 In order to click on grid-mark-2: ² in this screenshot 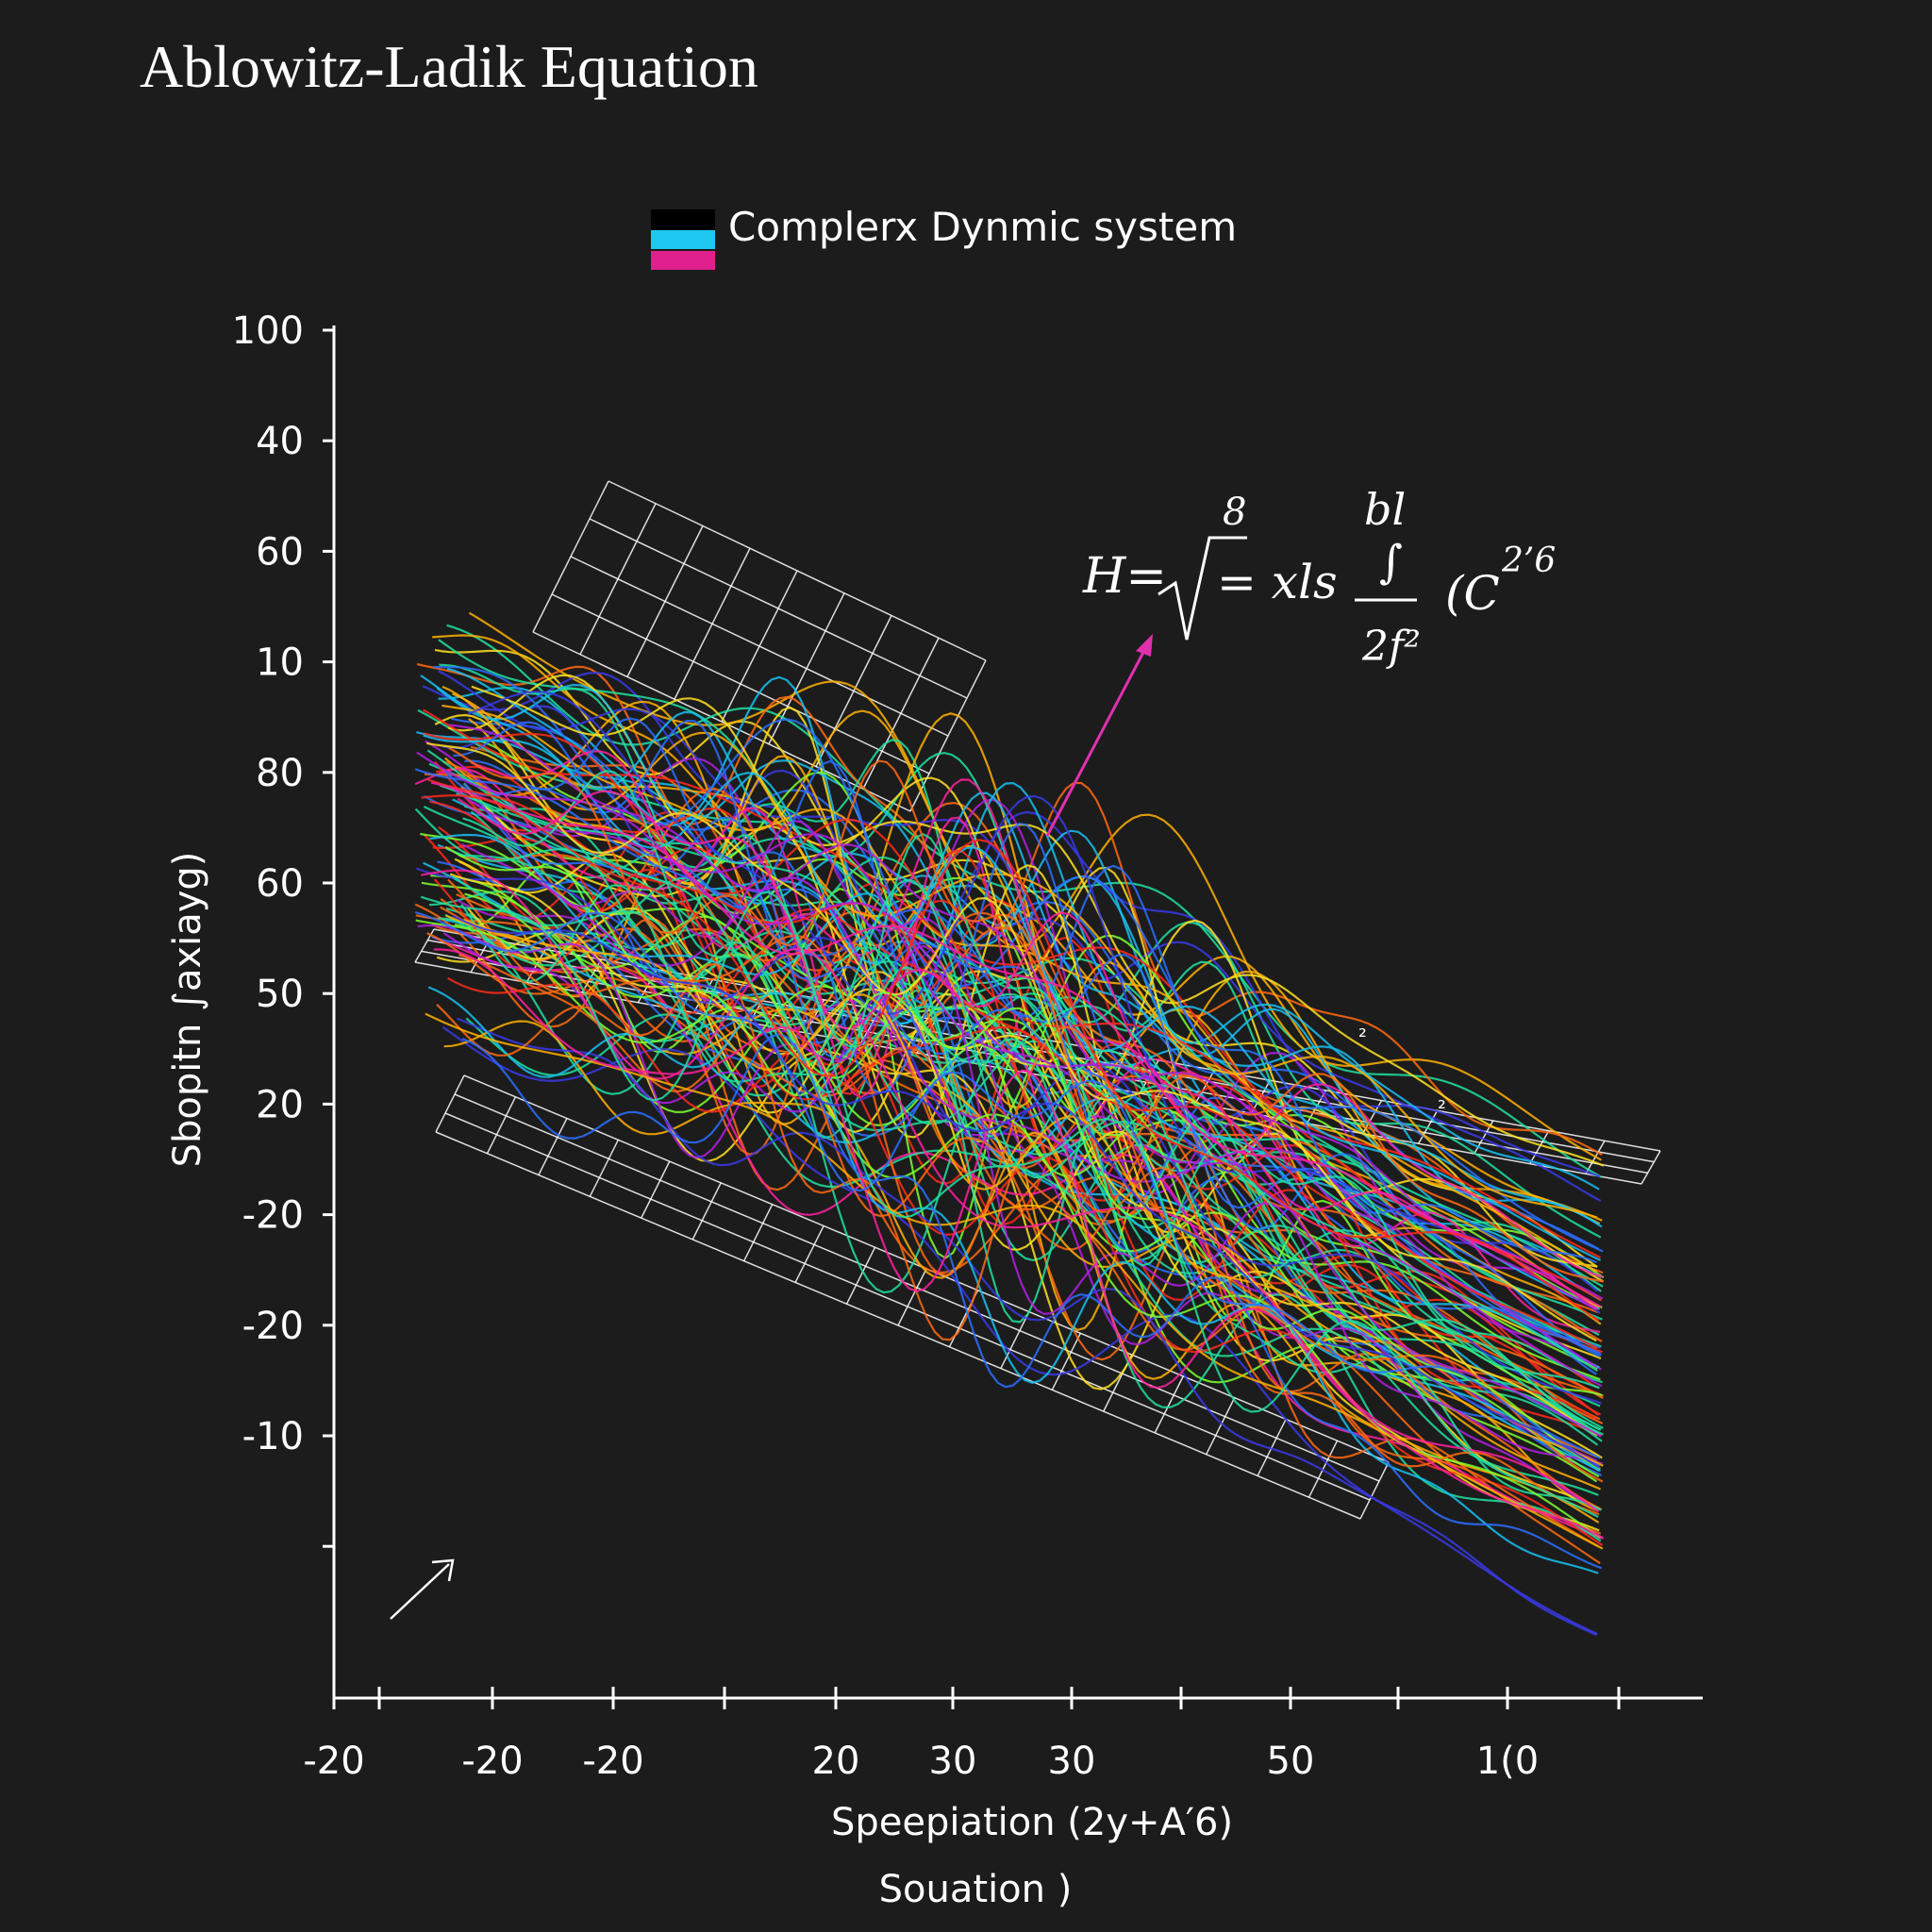, I will do `click(1442, 1109)`.